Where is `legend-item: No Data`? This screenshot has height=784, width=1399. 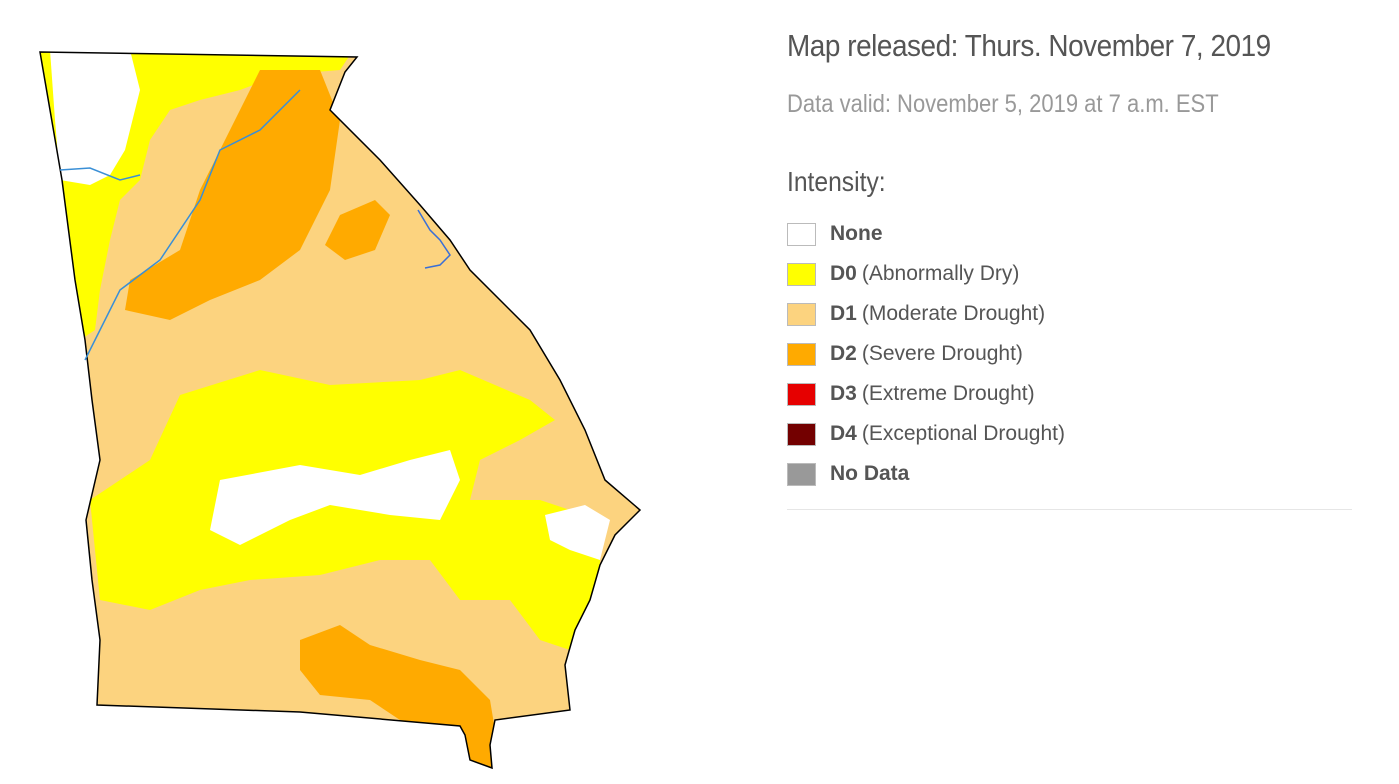 legend-item: No Data is located at coordinates (926, 474).